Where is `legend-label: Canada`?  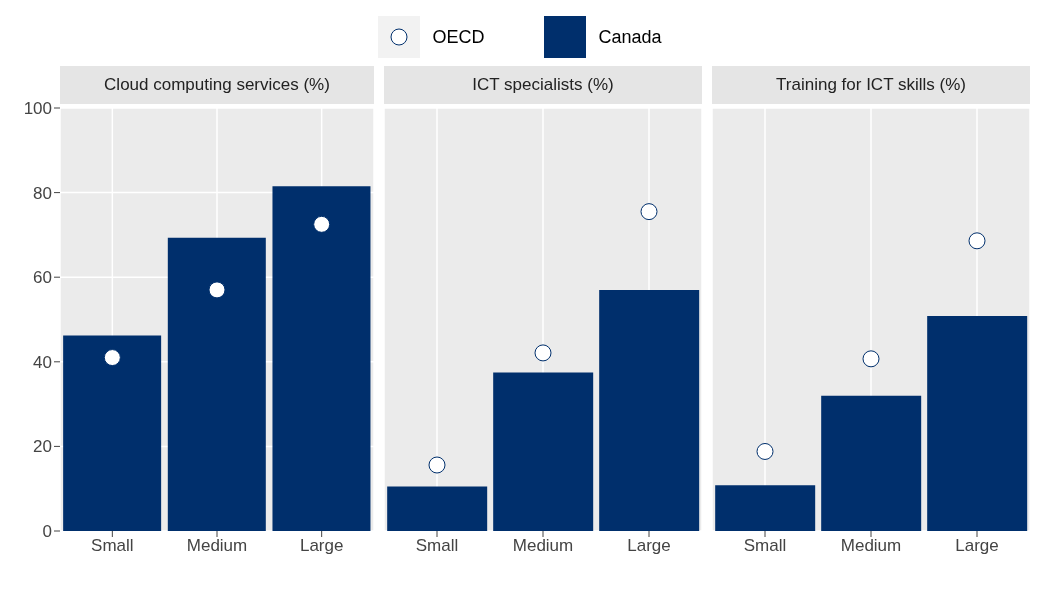 legend-label: Canada is located at coordinates (630, 37).